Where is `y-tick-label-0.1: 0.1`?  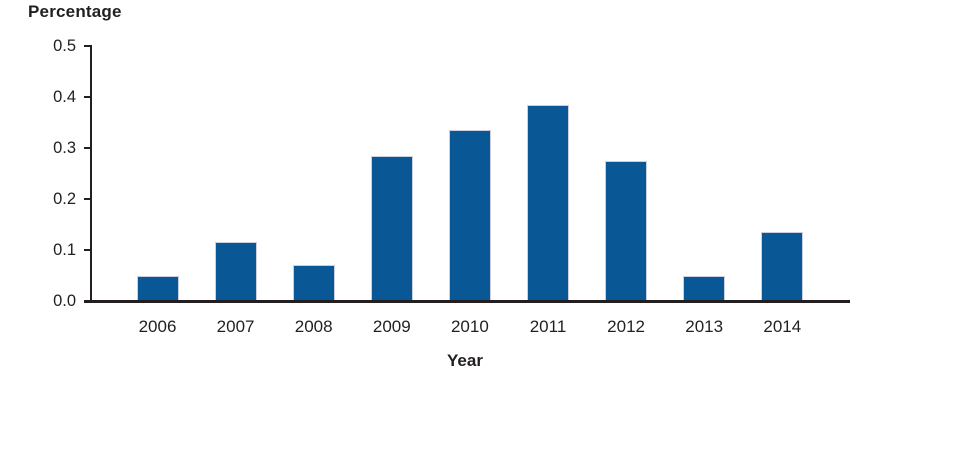
y-tick-label-0.1: 0.1 is located at coordinates (64, 250).